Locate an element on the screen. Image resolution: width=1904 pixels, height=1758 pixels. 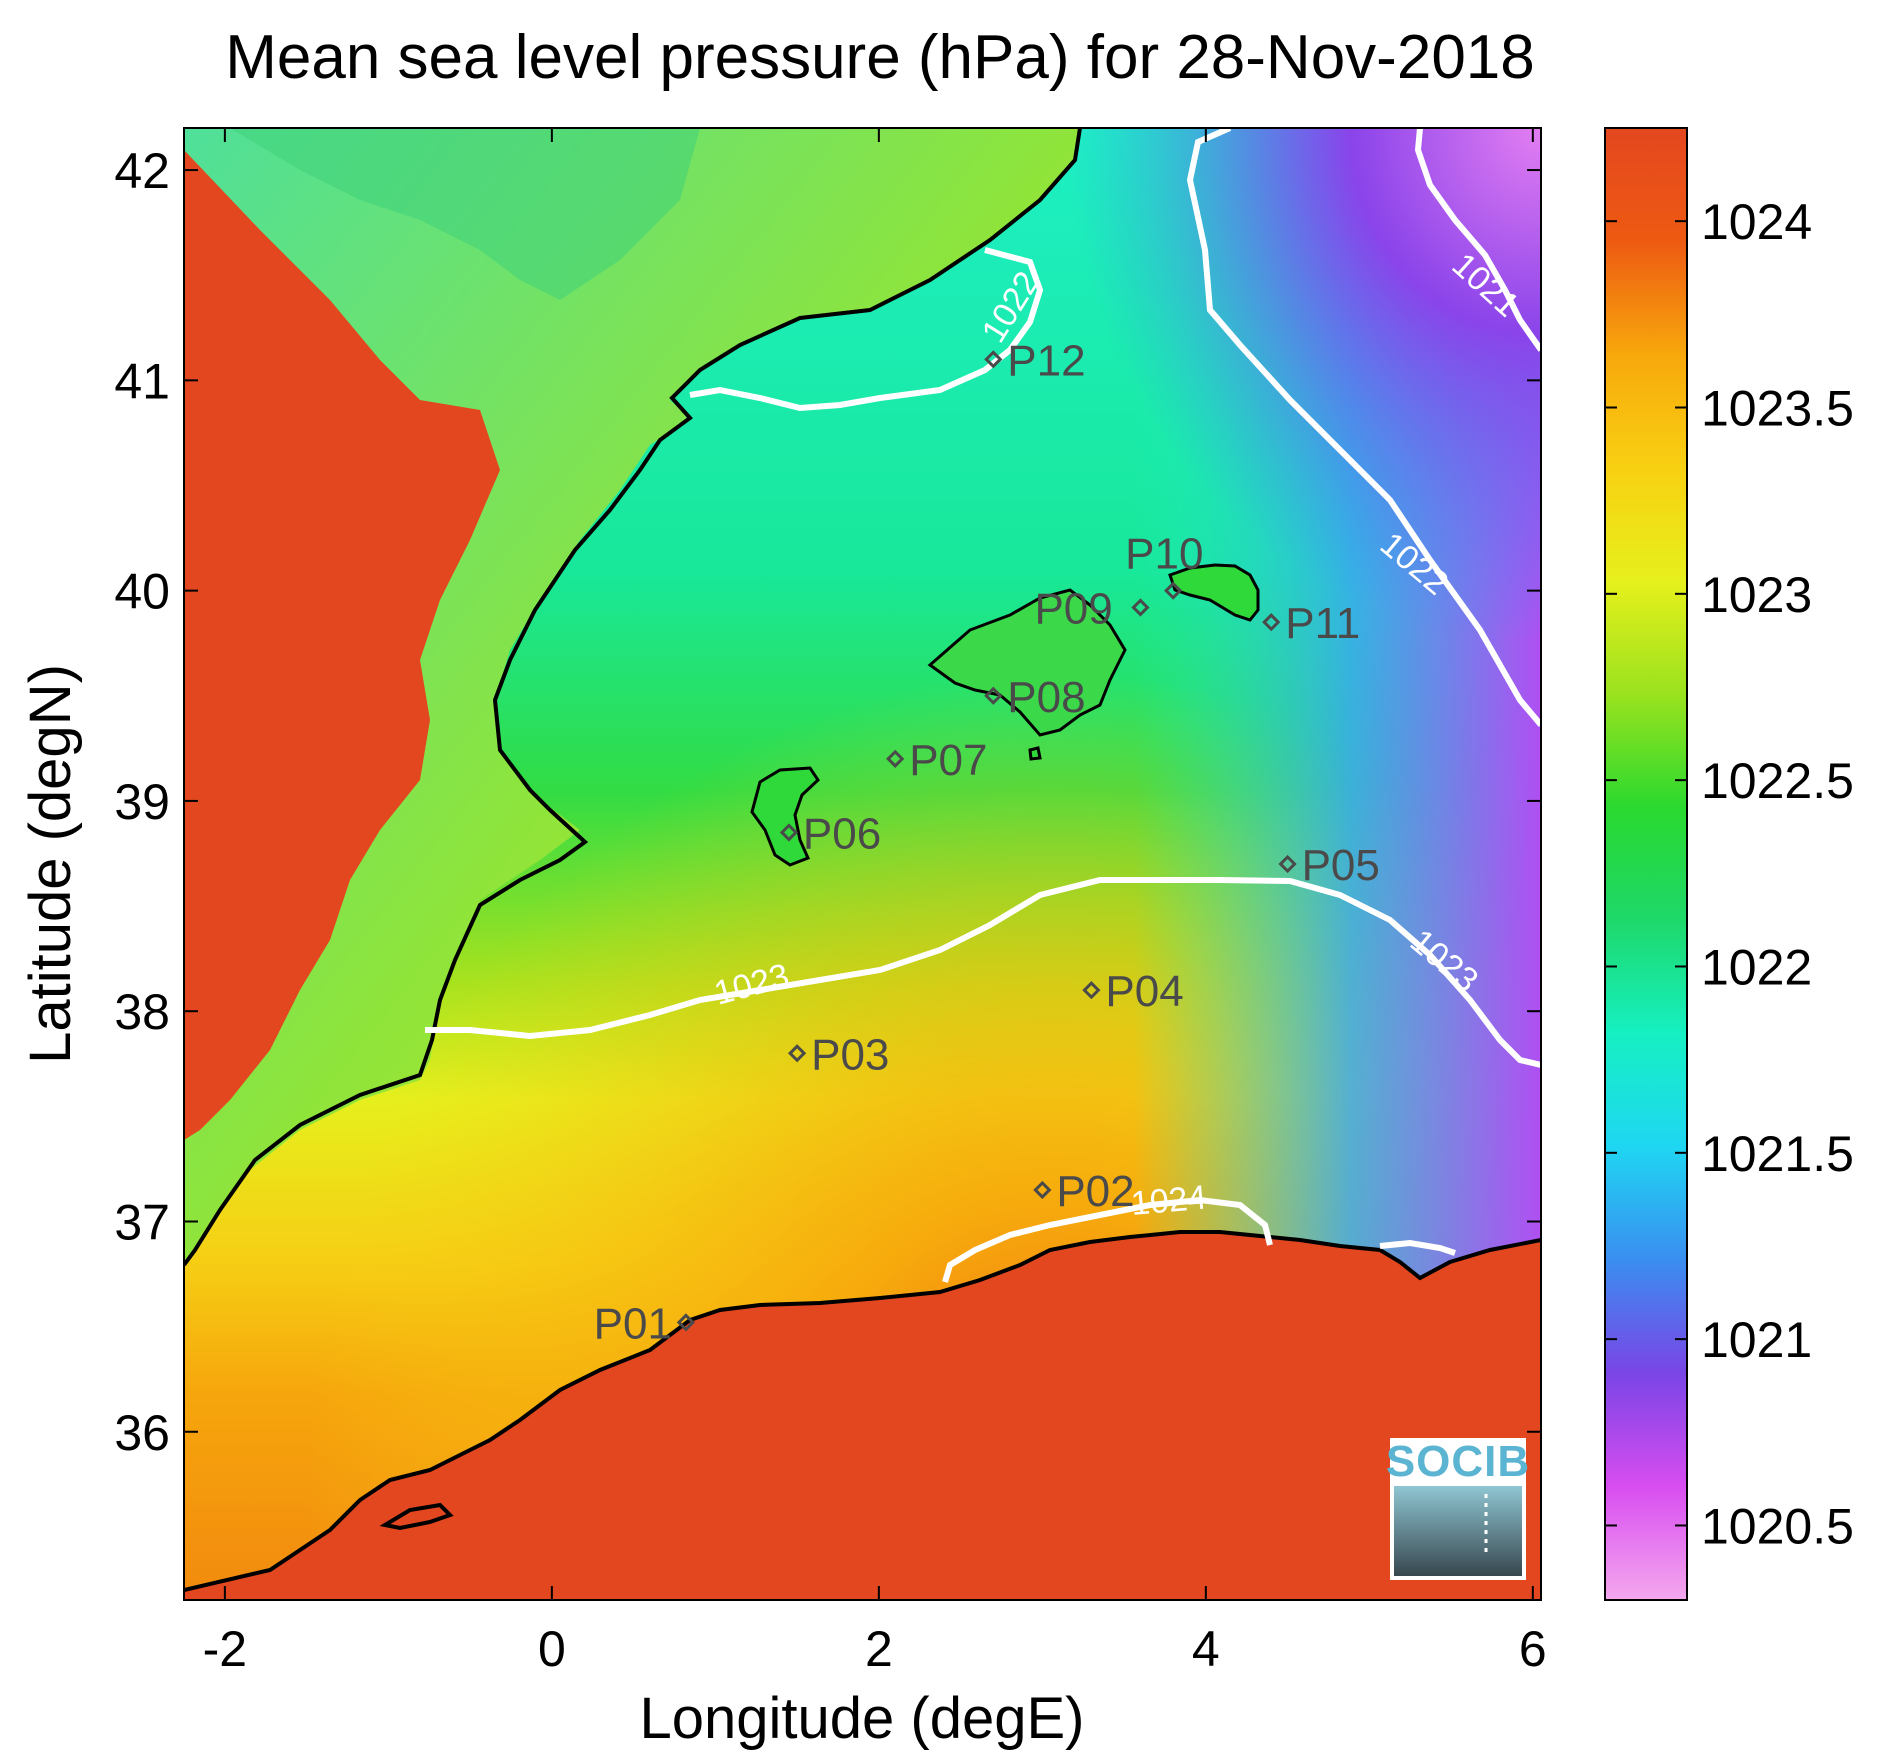
station-label: P11 is located at coordinates (1322, 623).